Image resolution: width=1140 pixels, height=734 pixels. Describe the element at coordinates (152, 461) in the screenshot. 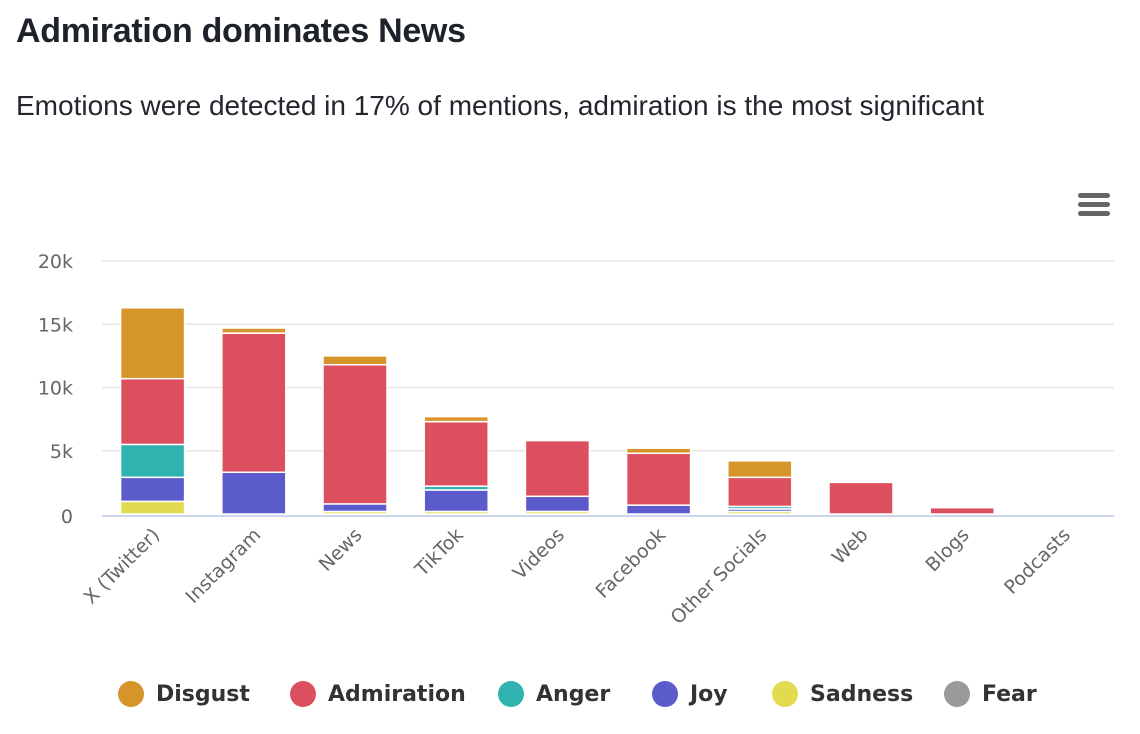

I see `bar-segment-anger` at that location.